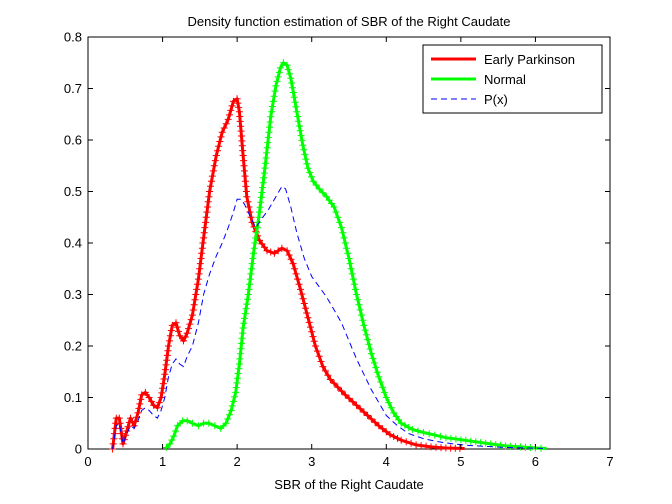 Image resolution: width=672 pixels, height=504 pixels. I want to click on y-tick-label: 0.7, so click(73, 88).